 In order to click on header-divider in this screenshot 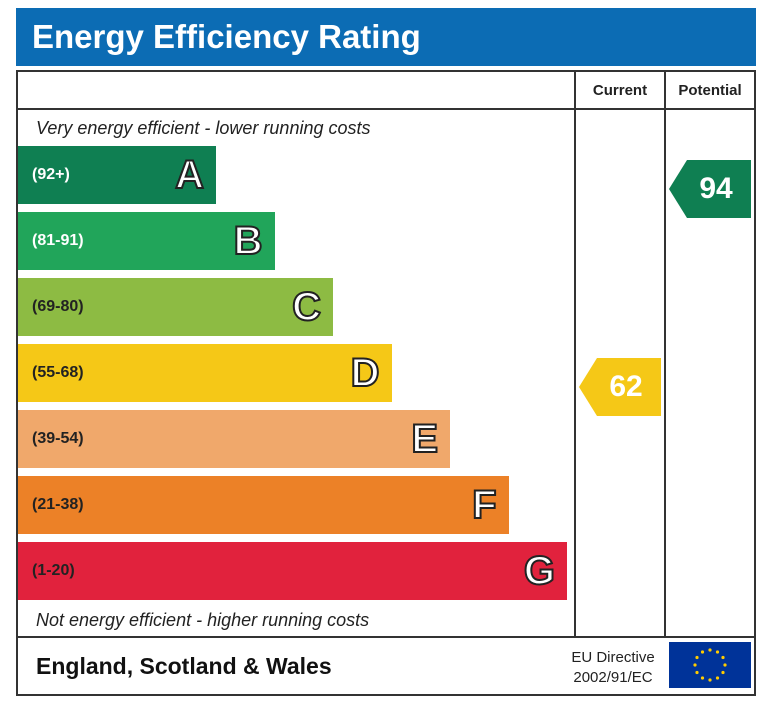, I will do `click(386, 109)`.